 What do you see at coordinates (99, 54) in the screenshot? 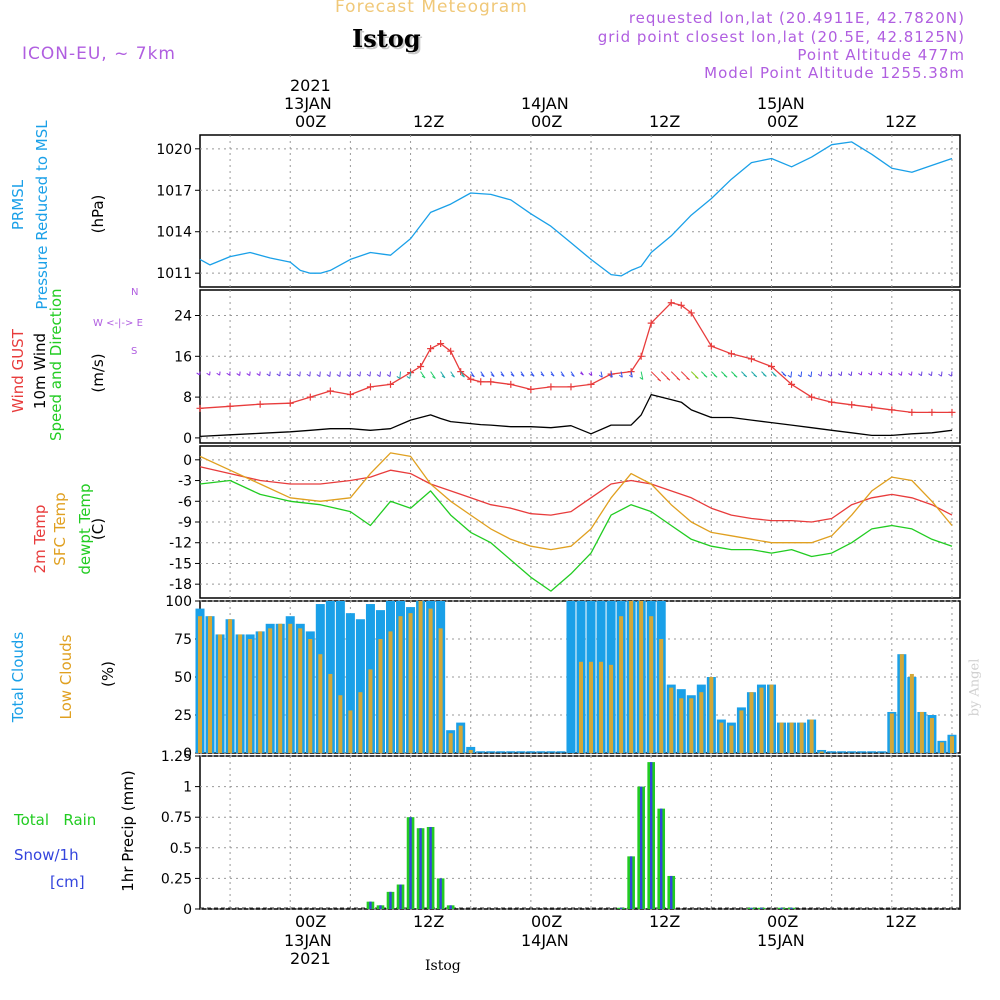
I see `model-label: ICON-EU, ~ 7km` at bounding box center [99, 54].